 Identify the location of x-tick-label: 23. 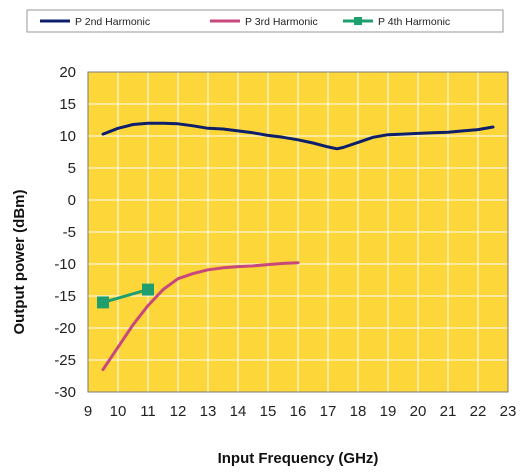
(508, 411).